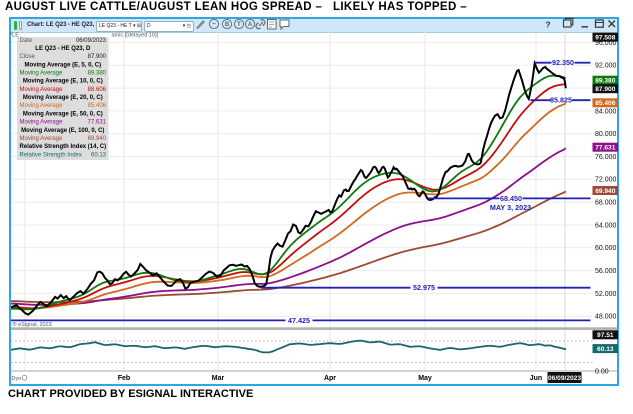 This screenshot has width=633, height=414. I want to click on svg-text: LE Q23 - HE Q23, D, so click(63, 49).